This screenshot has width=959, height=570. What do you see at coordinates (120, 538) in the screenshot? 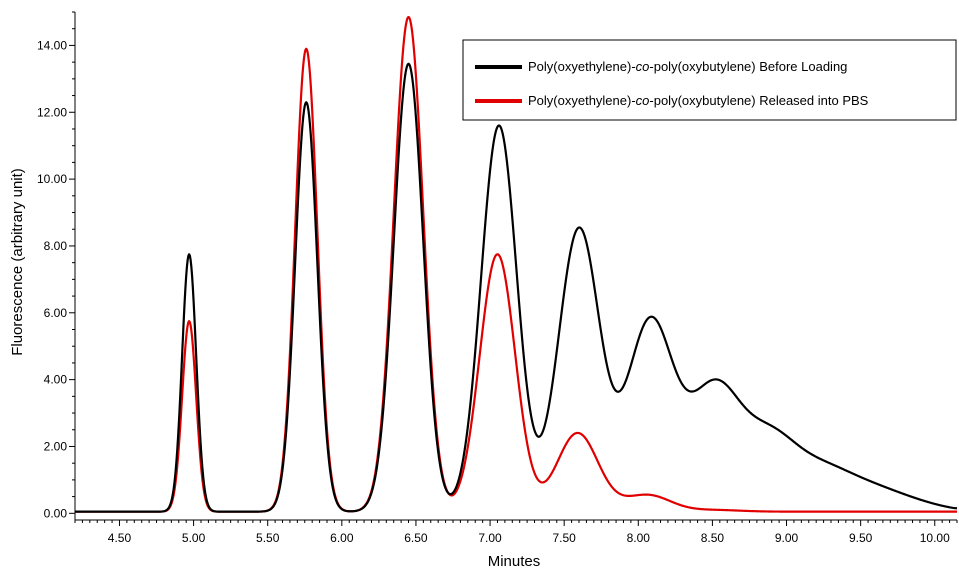
I see `x-tick-label: 4.50` at bounding box center [120, 538].